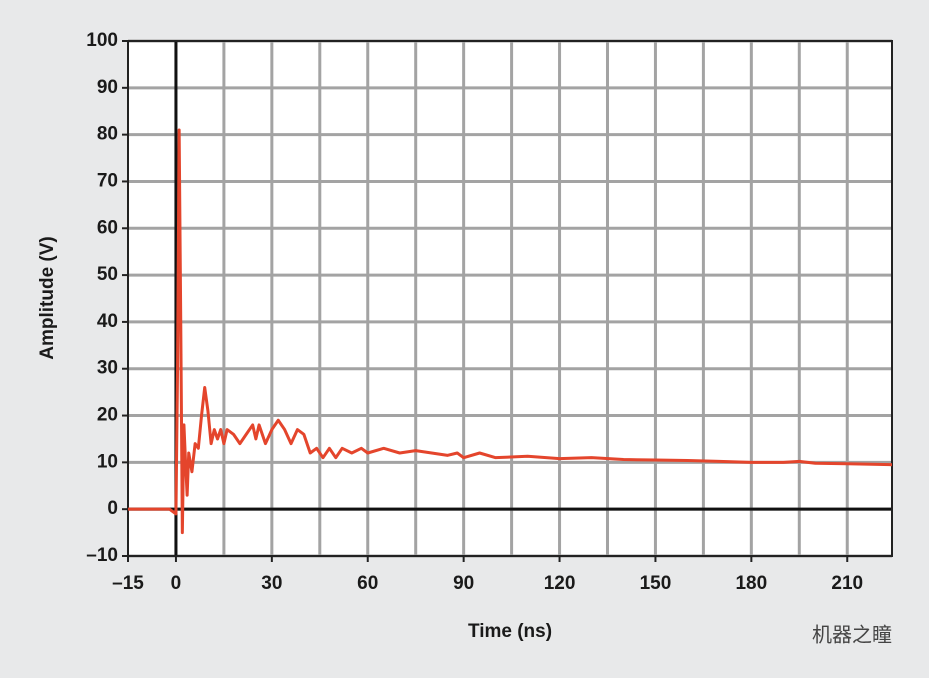 This screenshot has height=678, width=929. What do you see at coordinates (510, 631) in the screenshot?
I see `x-axis-label: Time (ns)` at bounding box center [510, 631].